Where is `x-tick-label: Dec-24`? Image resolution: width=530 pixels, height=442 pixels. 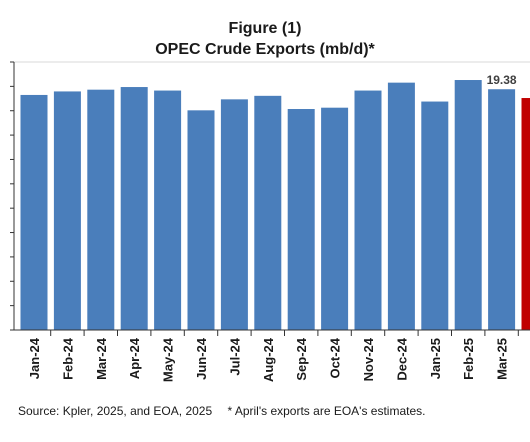 x-tick-label: Dec-24 is located at coordinates (401, 358).